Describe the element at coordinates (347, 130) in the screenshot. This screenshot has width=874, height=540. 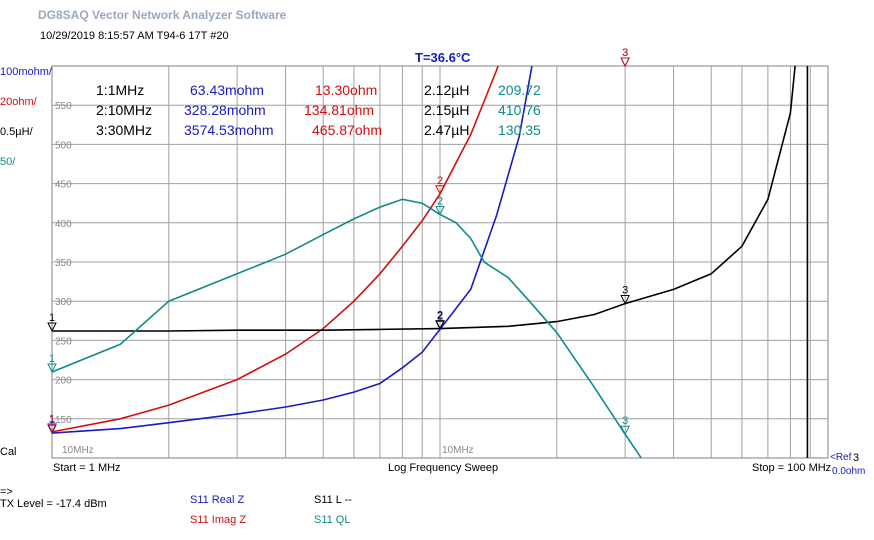
I see `marker-3-imag: 465.87ohm` at that location.